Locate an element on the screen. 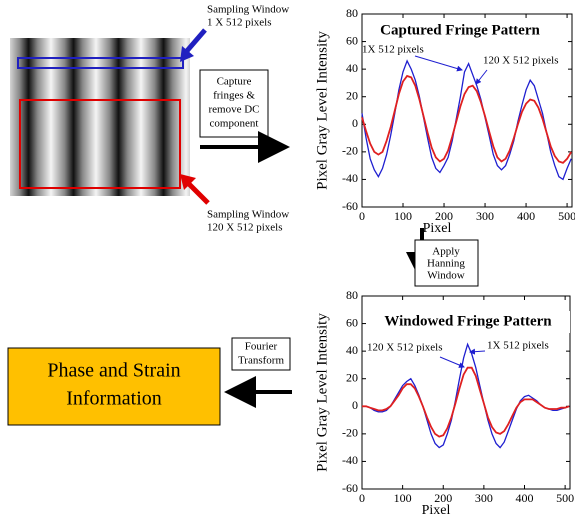  label: Hanning is located at coordinates (446, 264).